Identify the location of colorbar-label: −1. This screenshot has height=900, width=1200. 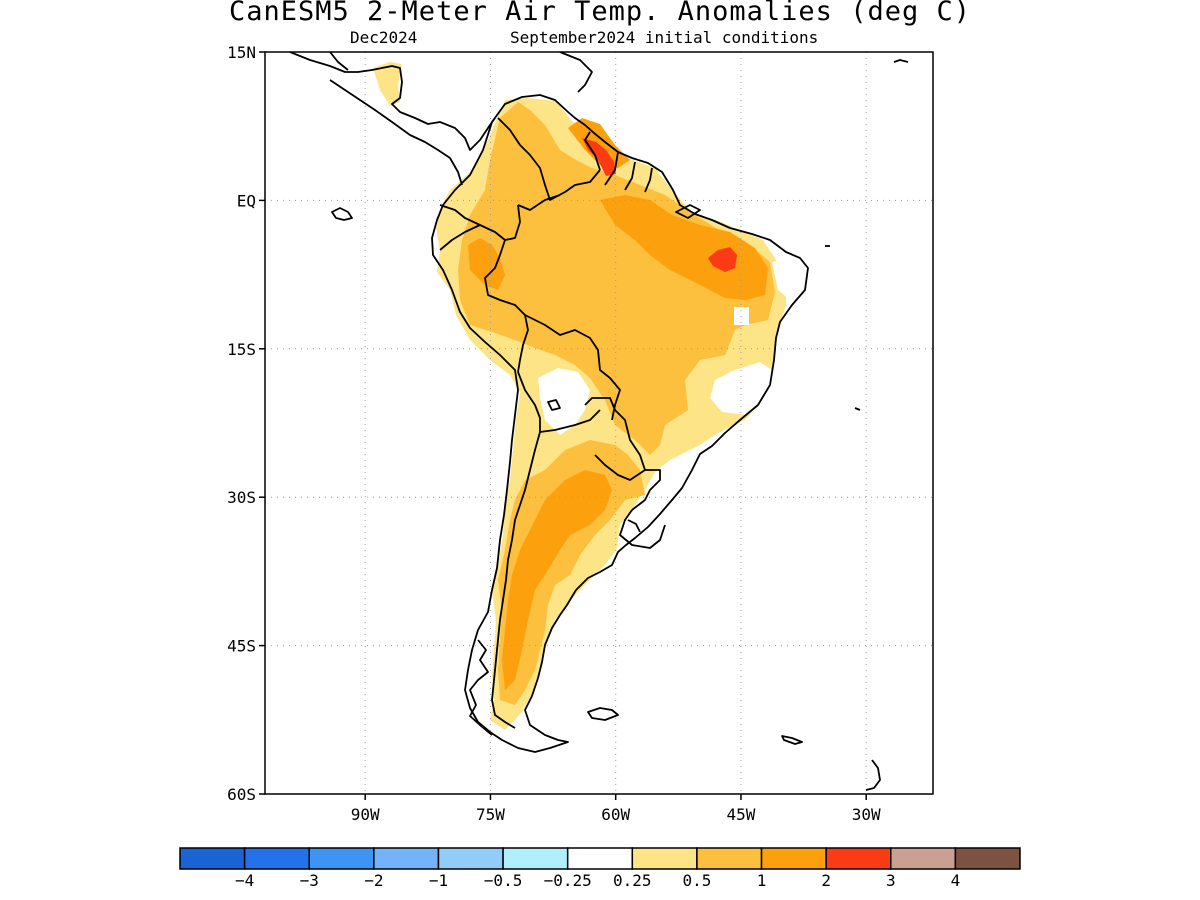
(438, 880).